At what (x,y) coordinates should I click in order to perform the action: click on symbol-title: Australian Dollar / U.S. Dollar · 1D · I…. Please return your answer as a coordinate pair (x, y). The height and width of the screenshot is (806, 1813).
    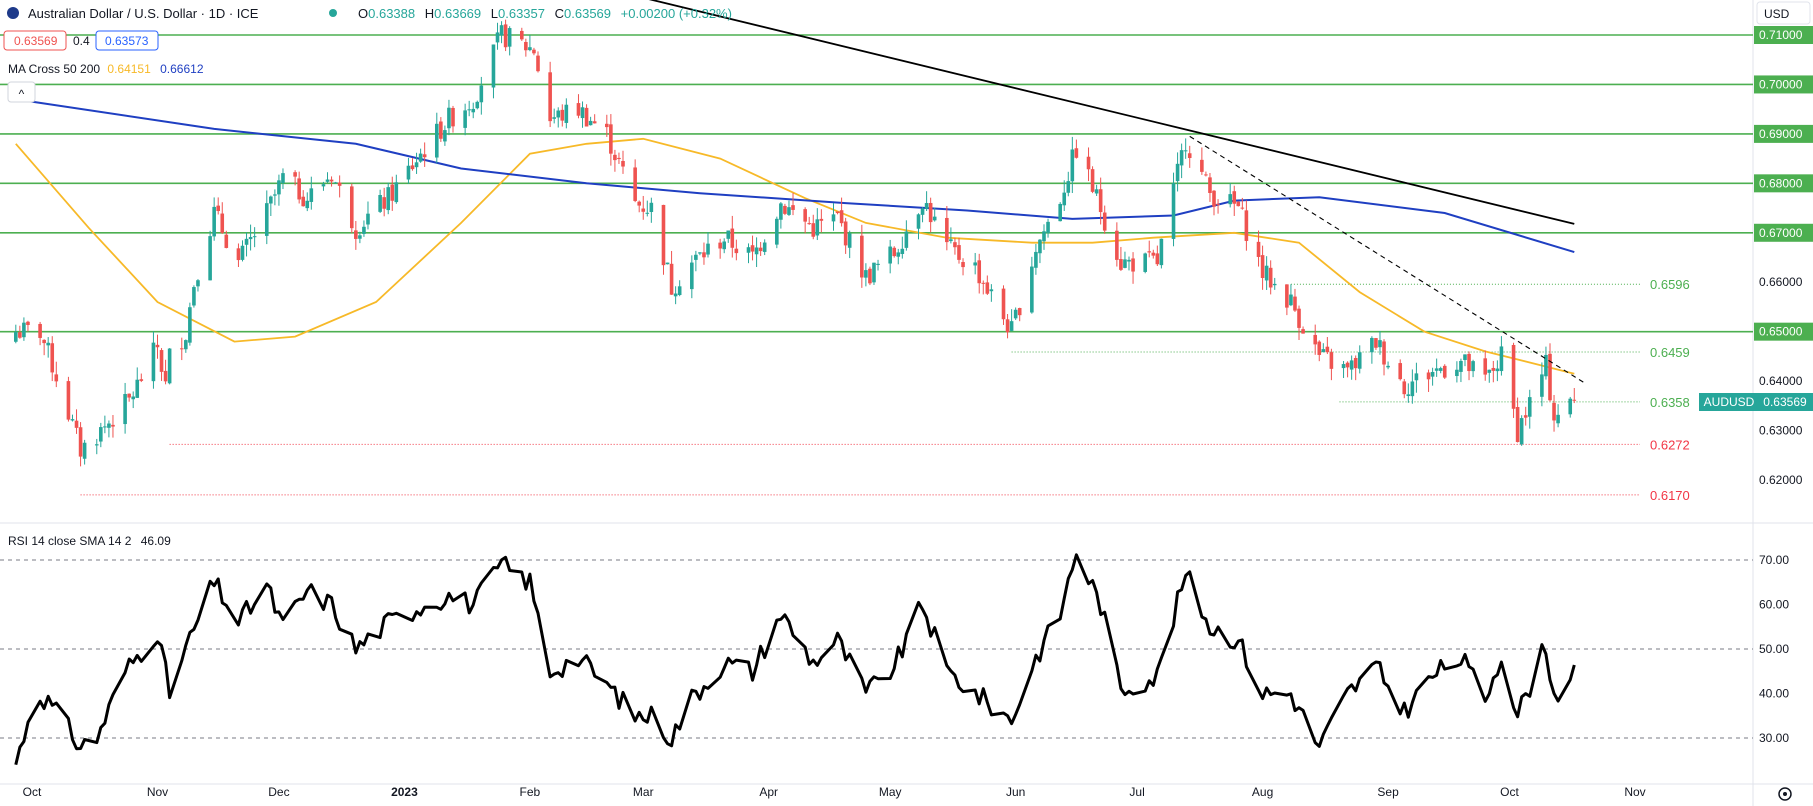
    Looking at the image, I should click on (143, 13).